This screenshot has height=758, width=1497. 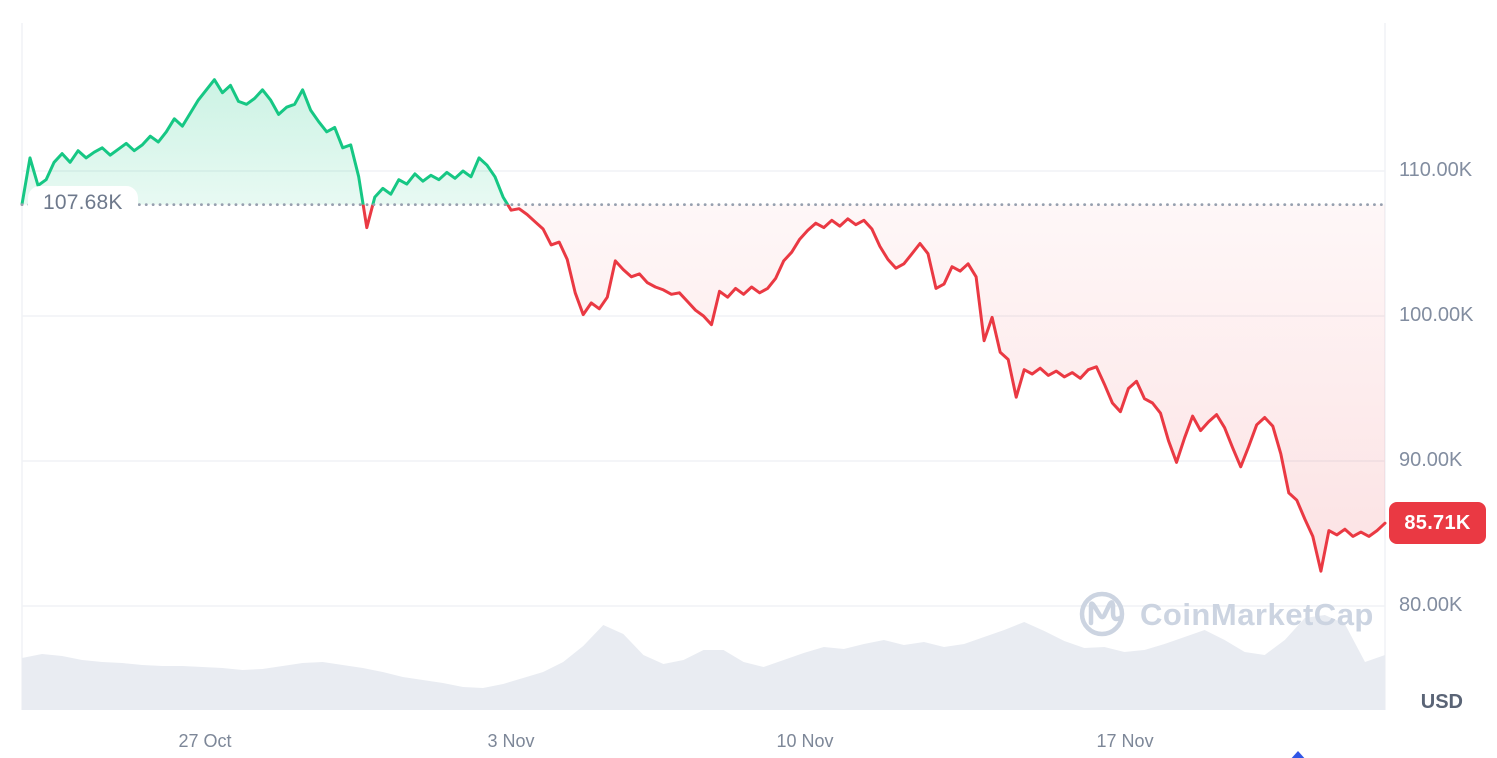 What do you see at coordinates (265, 141) in the screenshot?
I see `price-line-up` at bounding box center [265, 141].